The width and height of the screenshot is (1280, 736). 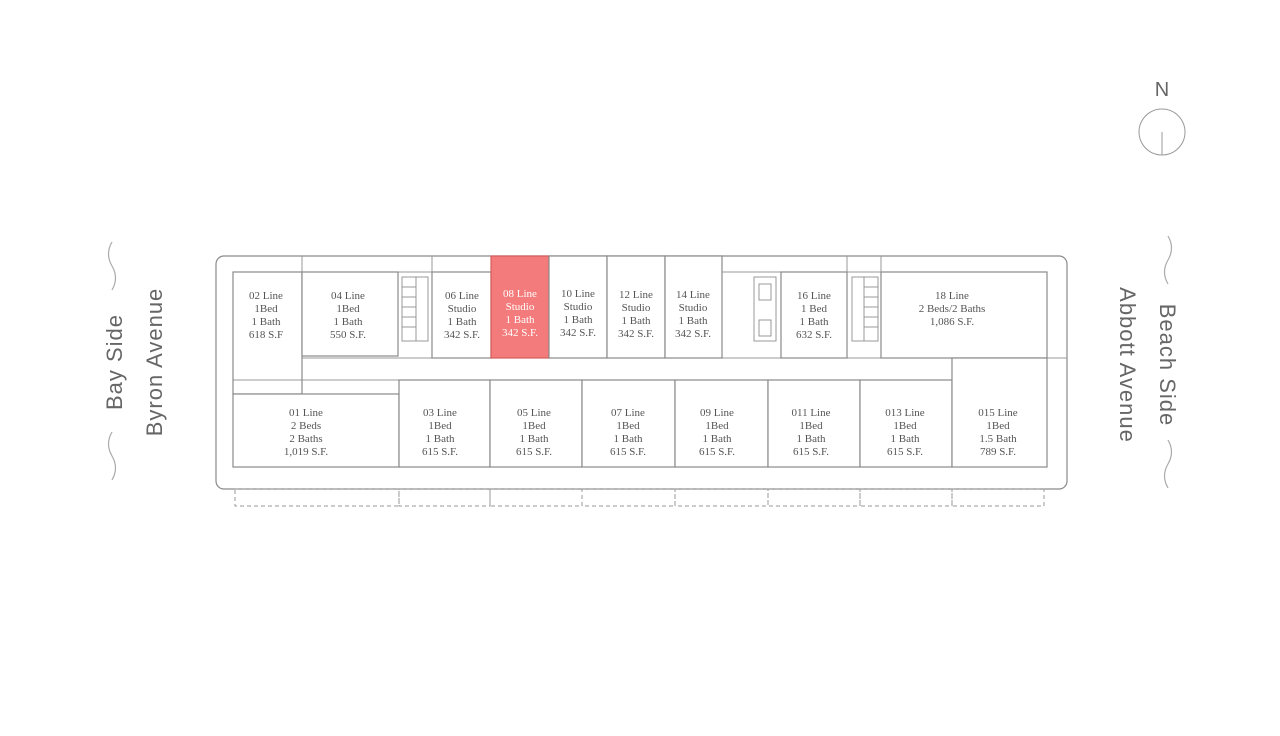 I want to click on unit-16-line: 16 Line 1 Bed 1 Bath 632 S.F., so click(x=814, y=315).